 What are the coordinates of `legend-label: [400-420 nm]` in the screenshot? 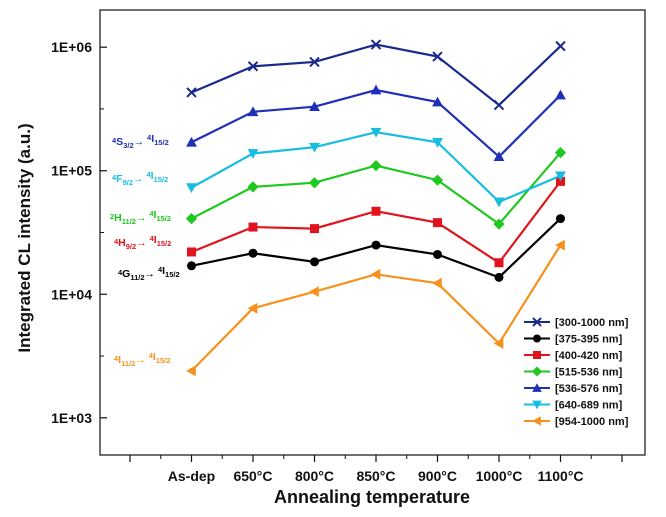 It's located at (589, 356).